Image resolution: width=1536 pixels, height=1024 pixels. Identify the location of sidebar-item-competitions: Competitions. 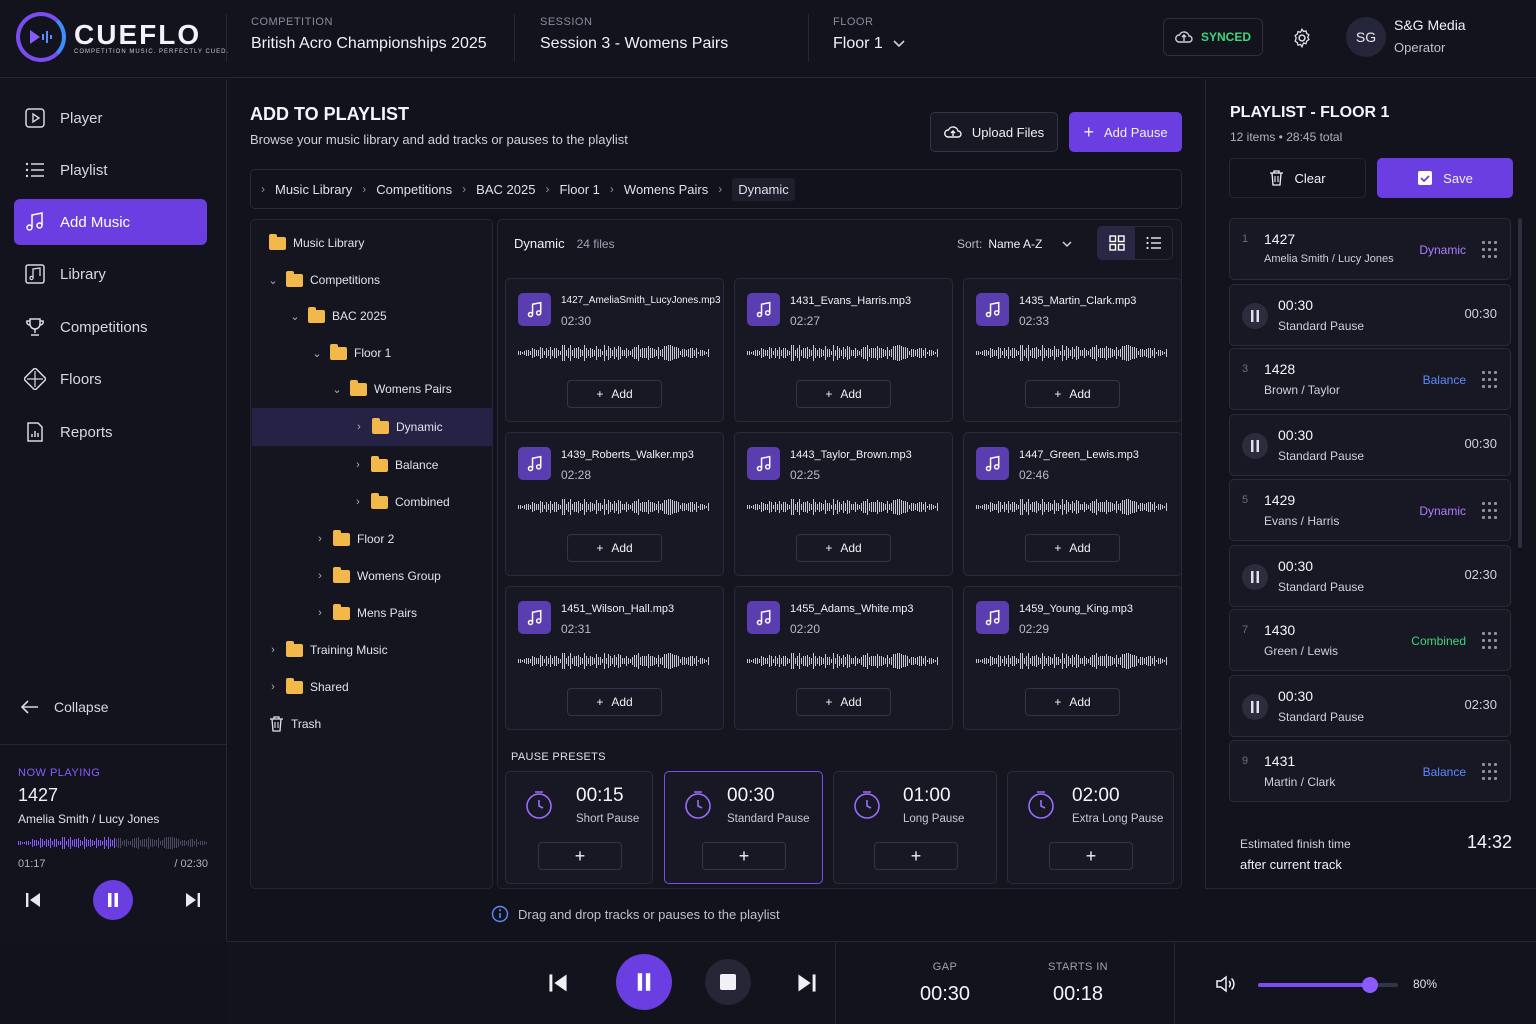
(110, 327).